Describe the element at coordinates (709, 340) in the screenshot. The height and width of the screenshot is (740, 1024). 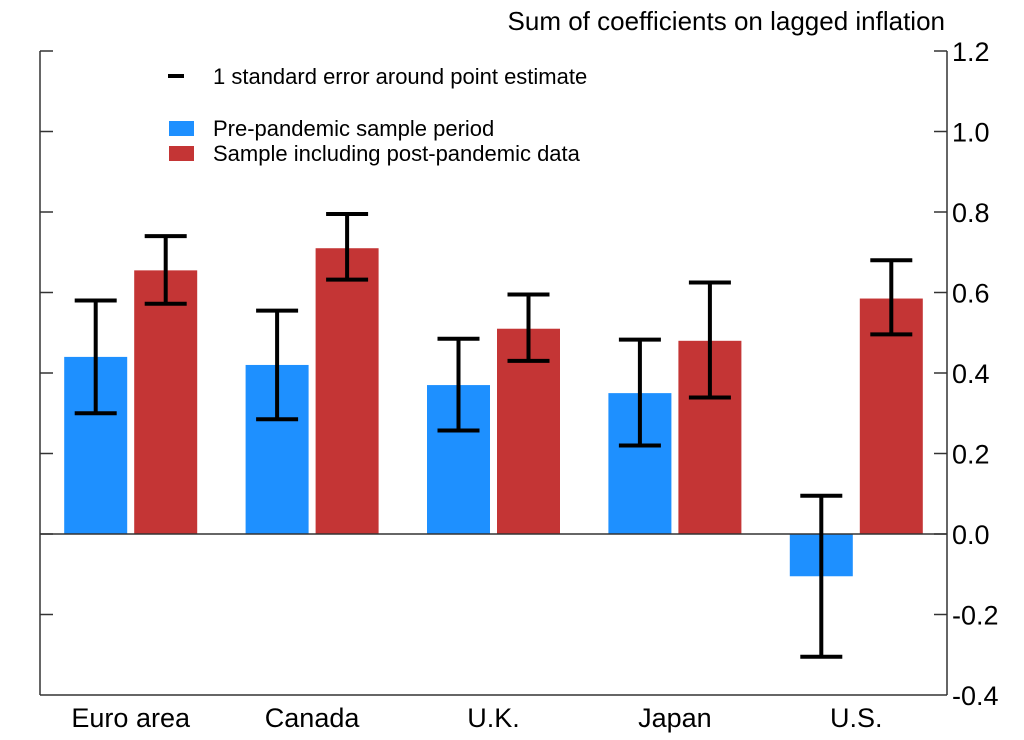
I see `error-bar-japan-post-pandemic` at that location.